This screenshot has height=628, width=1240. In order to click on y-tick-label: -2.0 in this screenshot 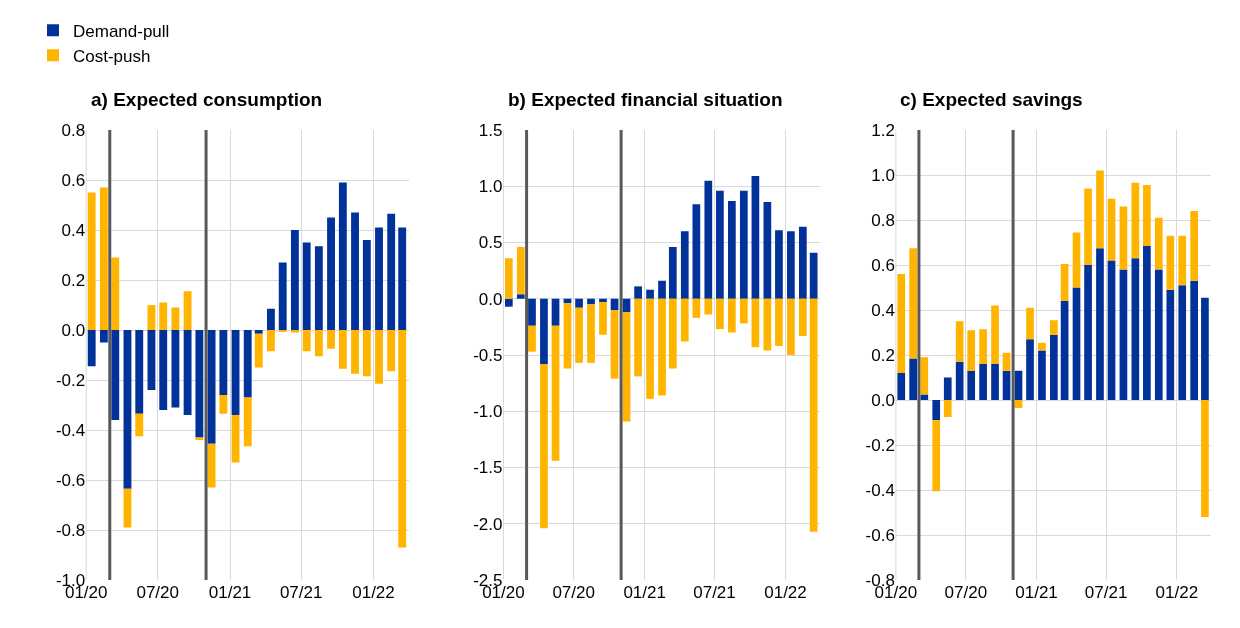, I will do `click(488, 524)`.